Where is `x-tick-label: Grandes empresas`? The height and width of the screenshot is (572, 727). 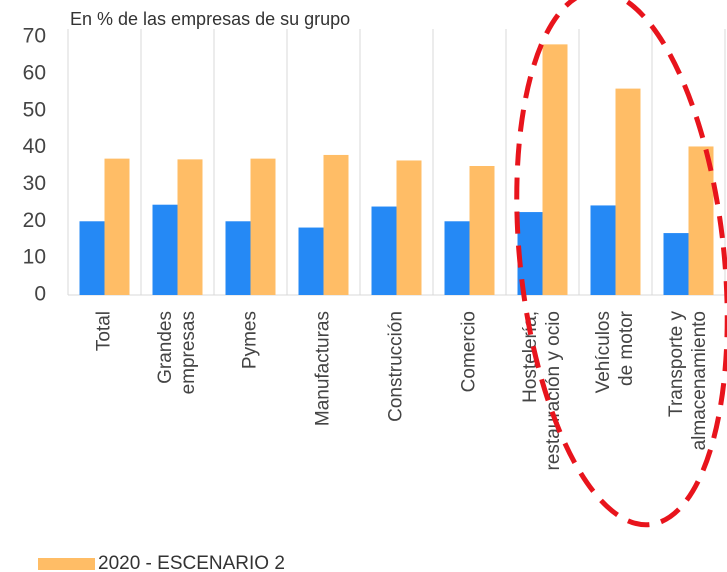 x-tick-label: Grandes empresas is located at coordinates (177, 352).